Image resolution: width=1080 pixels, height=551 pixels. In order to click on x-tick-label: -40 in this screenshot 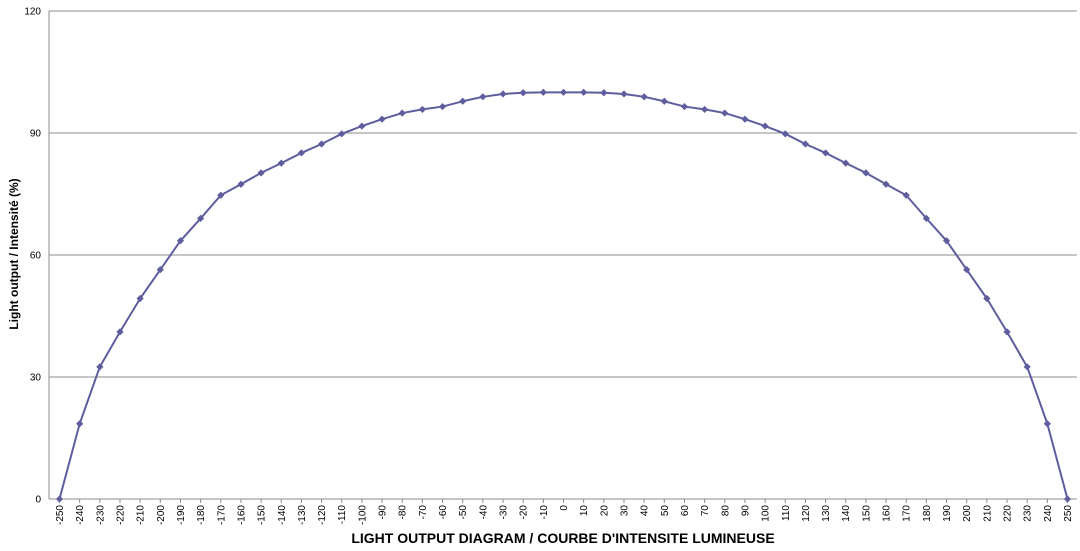, I will do `click(483, 512)`.